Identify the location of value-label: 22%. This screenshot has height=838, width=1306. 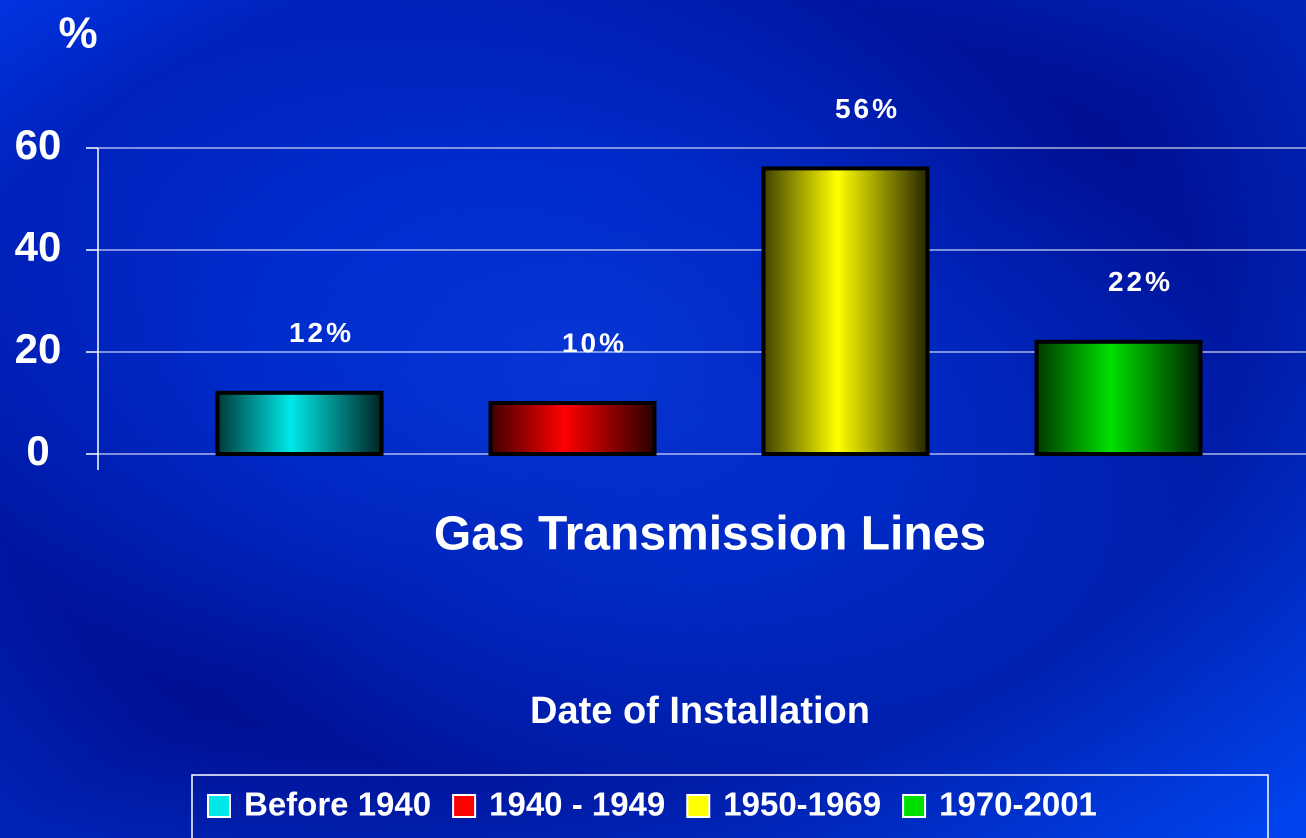
(1140, 281).